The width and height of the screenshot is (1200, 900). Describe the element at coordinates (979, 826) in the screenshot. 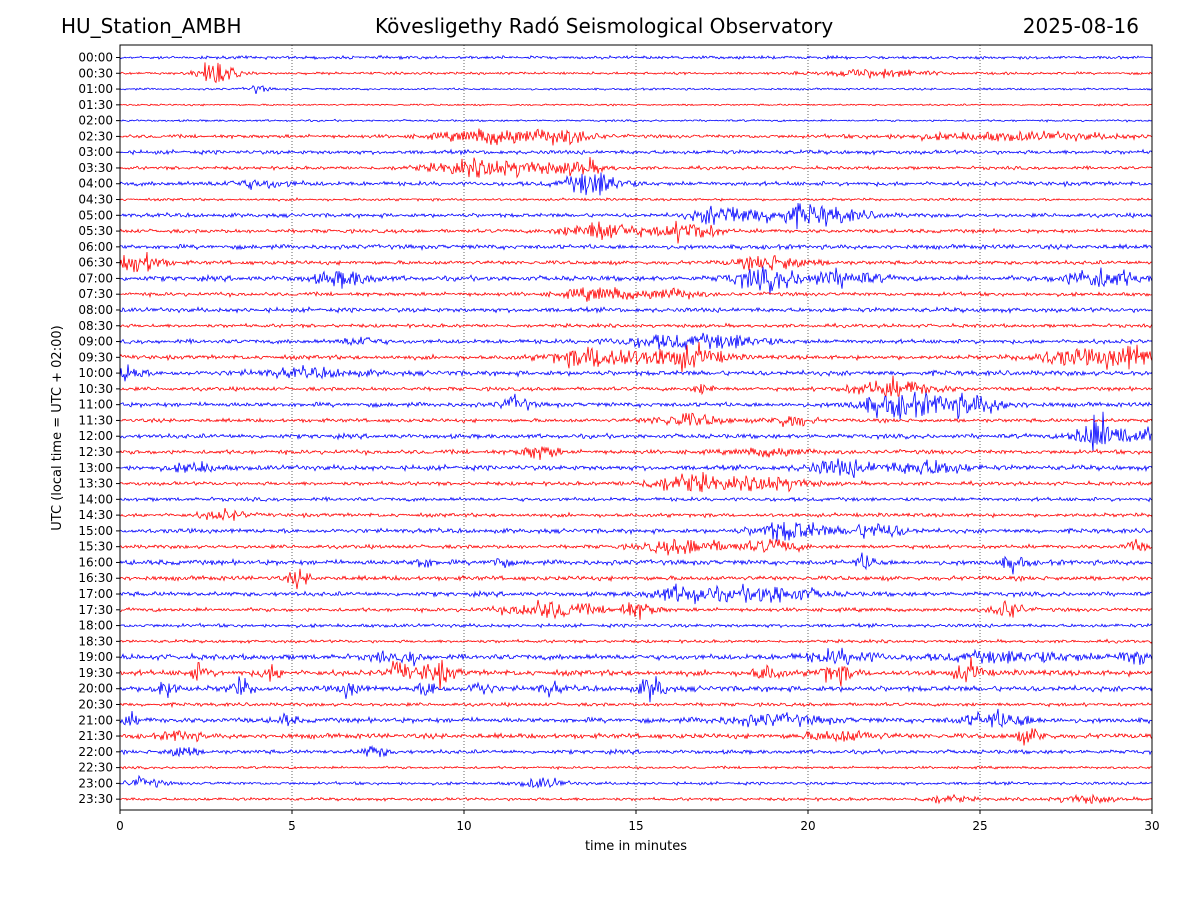

I see `x-tick-label: 25` at that location.